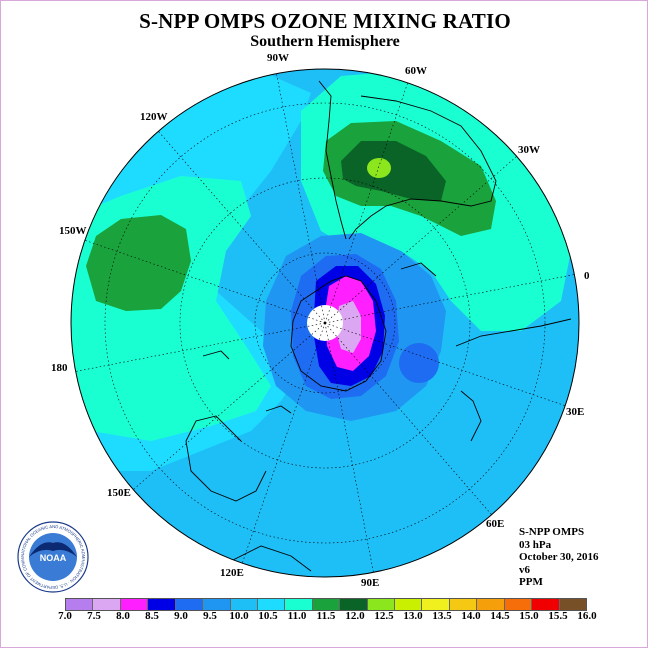 This screenshot has height=648, width=648. I want to click on colorbar-tick-label: 11.5, so click(326, 616).